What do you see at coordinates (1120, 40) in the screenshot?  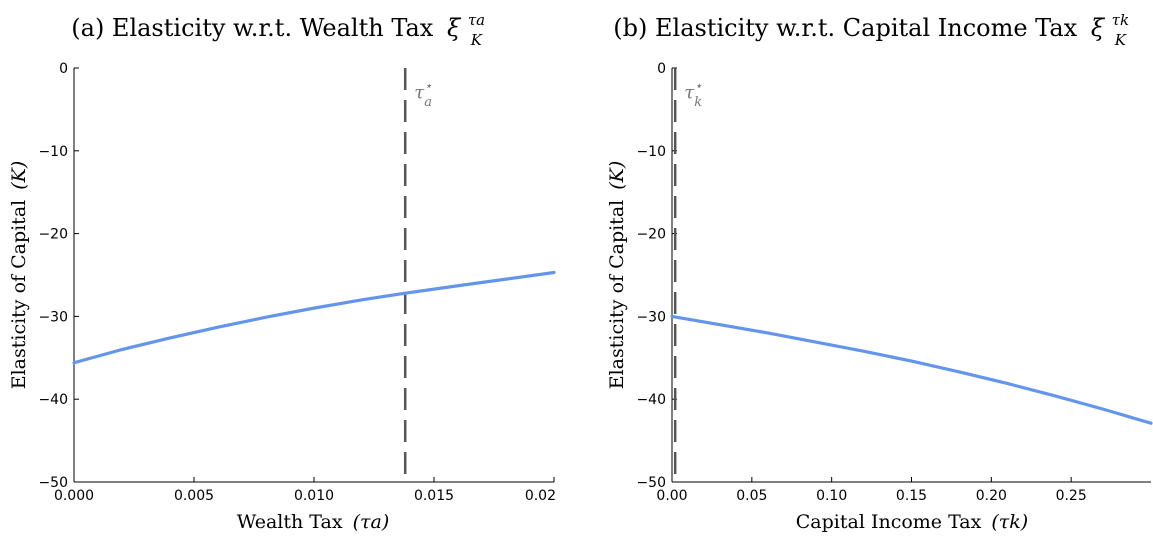 I see `panel-b-title-subscript: K` at bounding box center [1120, 40].